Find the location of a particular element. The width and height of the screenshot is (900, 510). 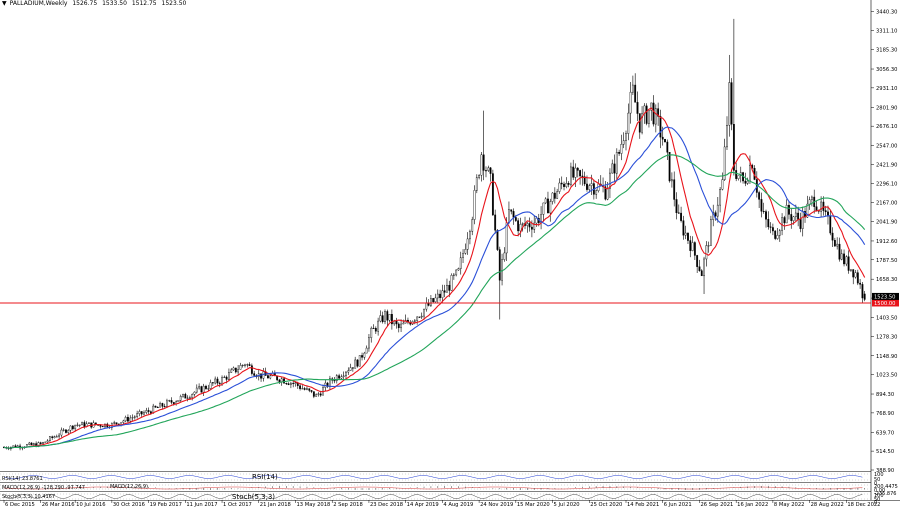

high-value: 1533.50 is located at coordinates (114, 3).